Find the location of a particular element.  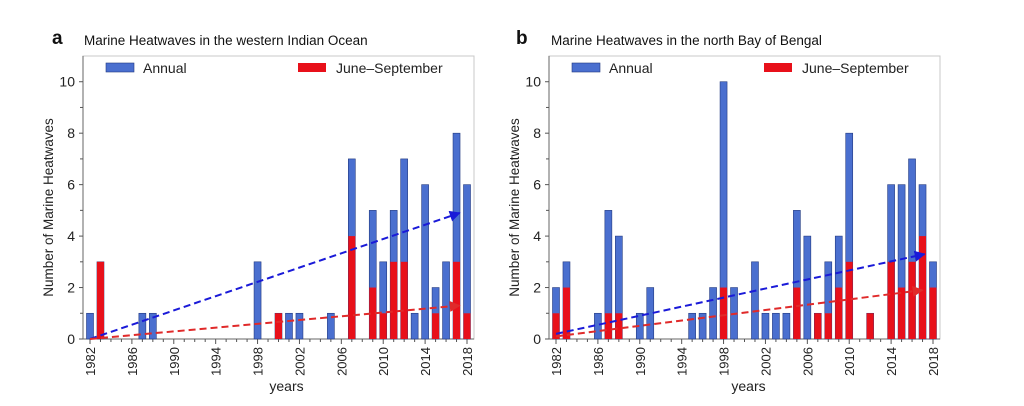

panel-letter: a is located at coordinates (57, 38).